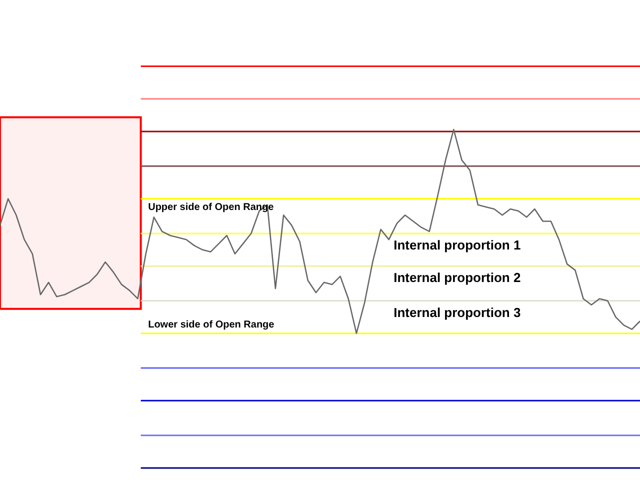  What do you see at coordinates (457, 312) in the screenshot?
I see `ref-line-label: Internal proportion 3` at bounding box center [457, 312].